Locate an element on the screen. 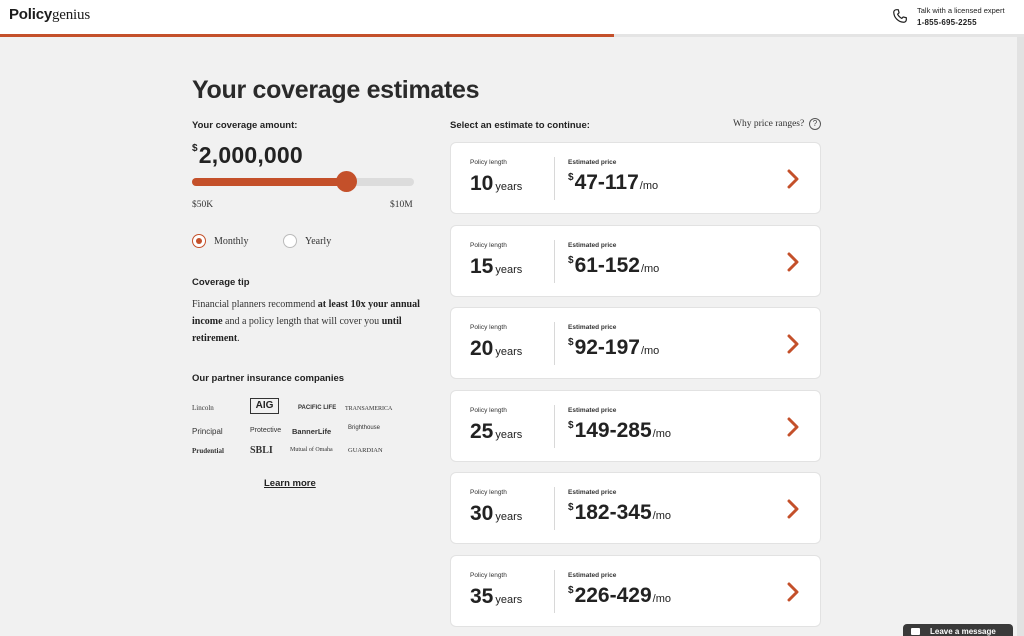 Image resolution: width=1024 pixels, height=636 pixels. policy-length-value: 30 years is located at coordinates (496, 513).